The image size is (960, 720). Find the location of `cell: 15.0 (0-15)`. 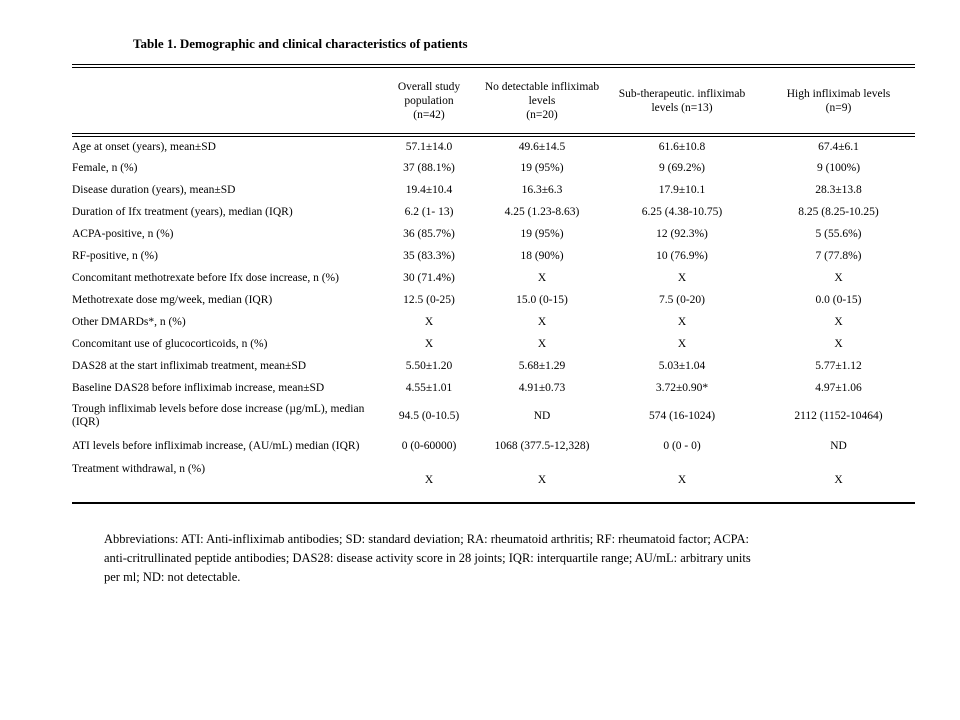

cell: 15.0 (0-15) is located at coordinates (542, 299).